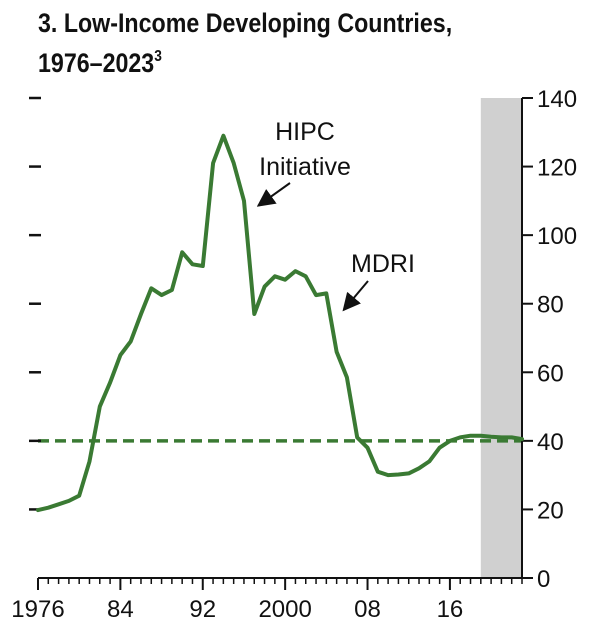 Image resolution: width=599 pixels, height=631 pixels. What do you see at coordinates (550, 510) in the screenshot?
I see `y-tick-label-20: 20` at bounding box center [550, 510].